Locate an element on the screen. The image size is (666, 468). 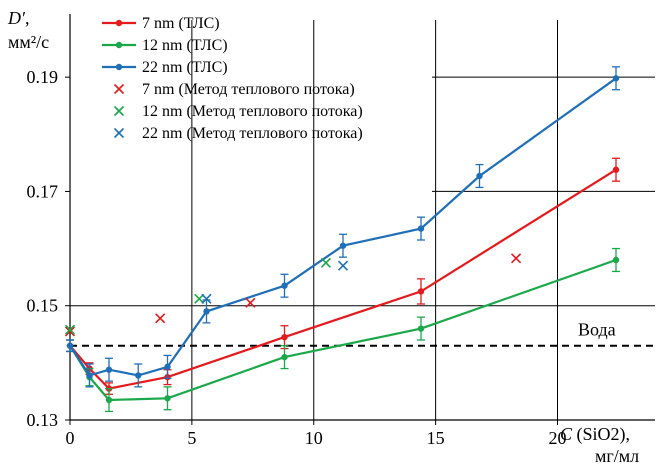
y-axis-comma: , is located at coordinates (27, 18).